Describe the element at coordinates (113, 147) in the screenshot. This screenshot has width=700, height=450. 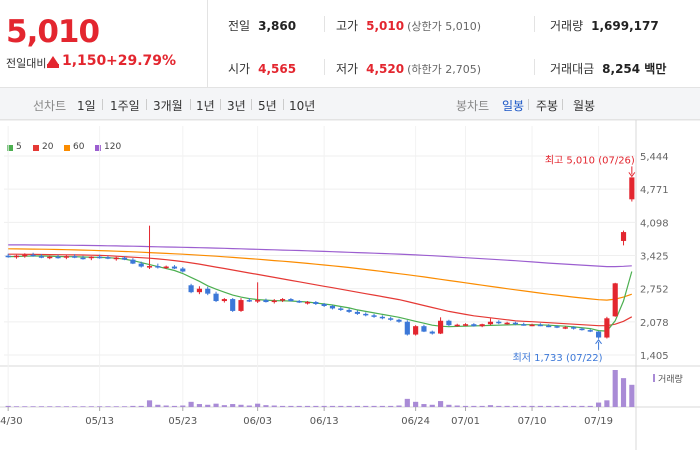
I see `legend-ma120: 120` at that location.